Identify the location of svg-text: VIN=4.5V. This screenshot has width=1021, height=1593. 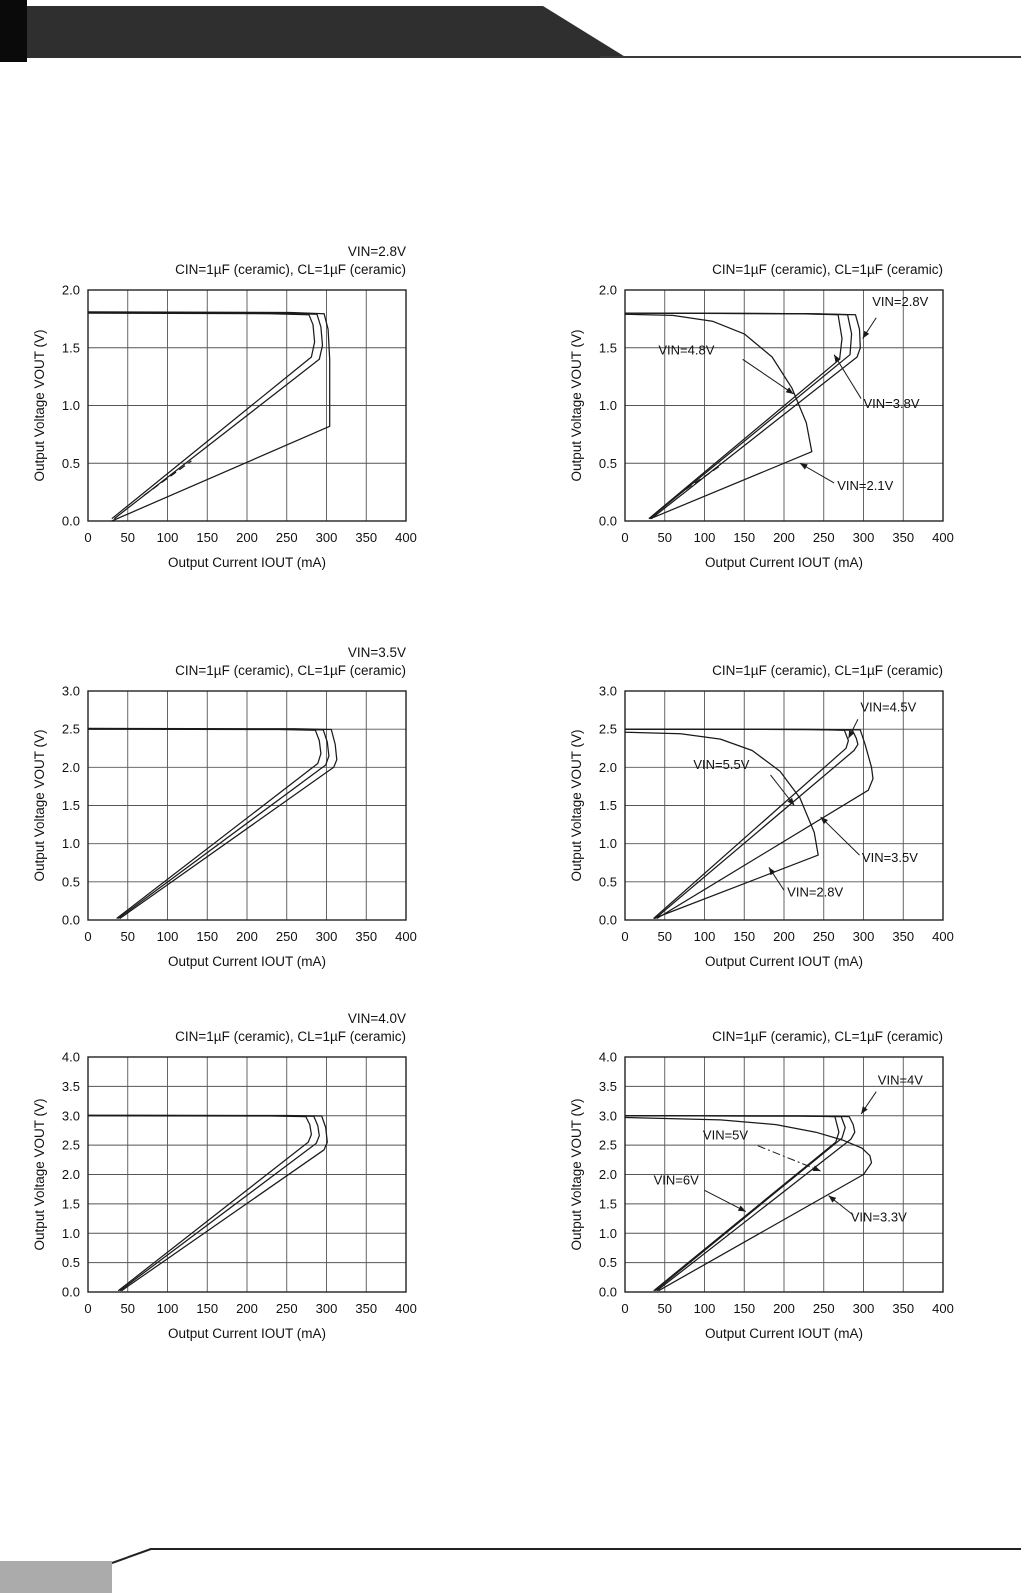
(888, 707).